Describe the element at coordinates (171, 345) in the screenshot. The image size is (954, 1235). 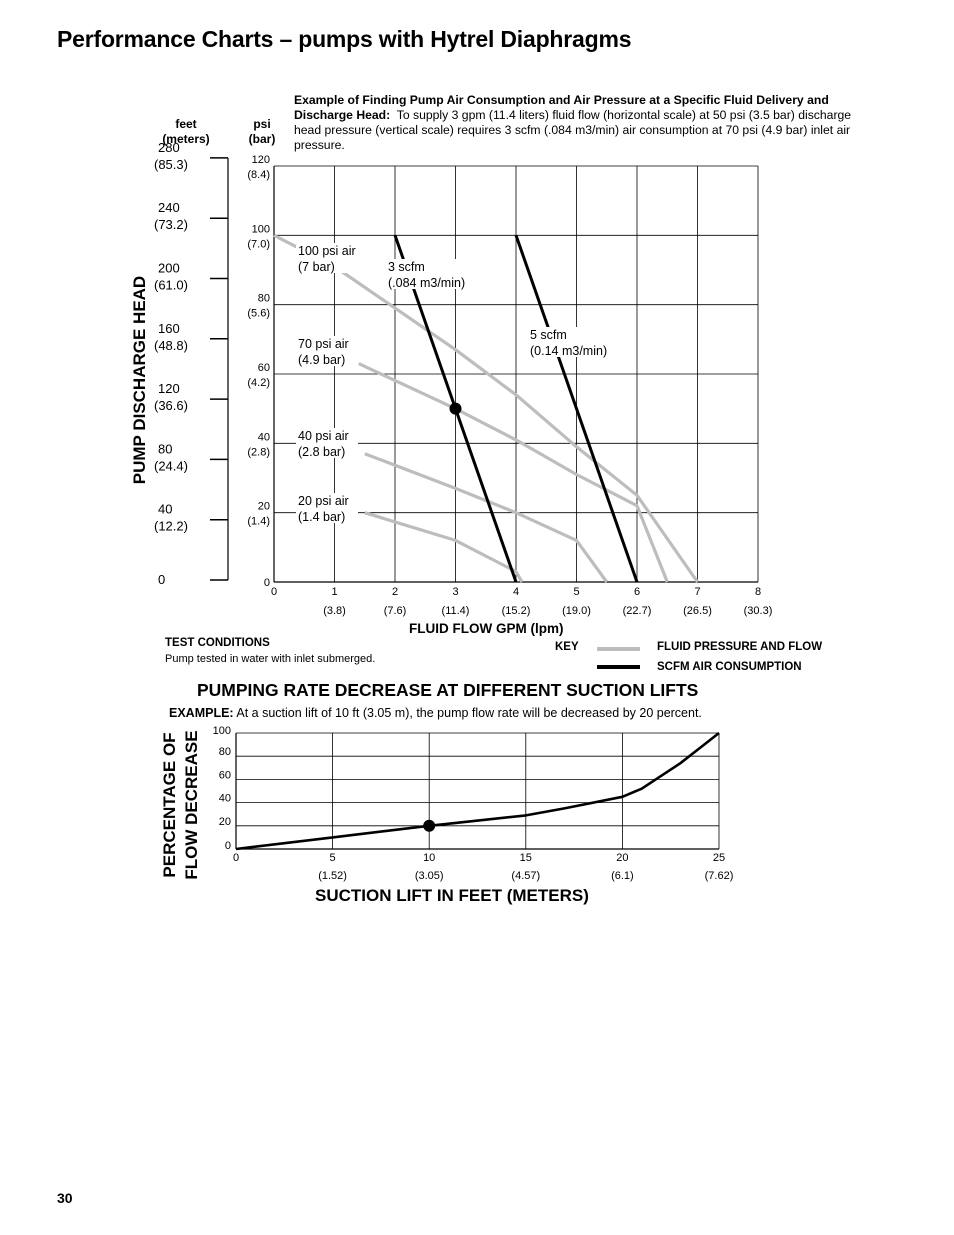
I see `meters-tick-label: (48.8)` at that location.